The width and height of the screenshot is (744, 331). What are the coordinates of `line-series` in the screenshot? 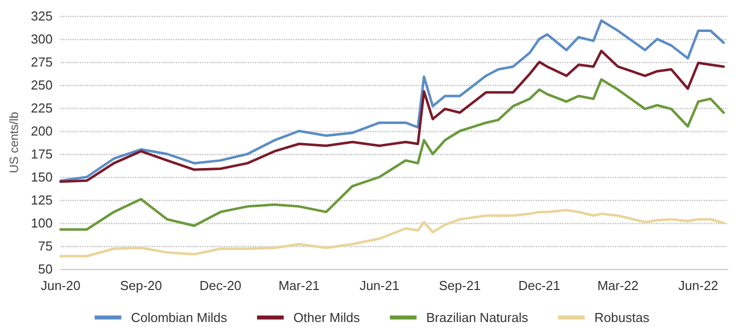 It's located at (392, 233).